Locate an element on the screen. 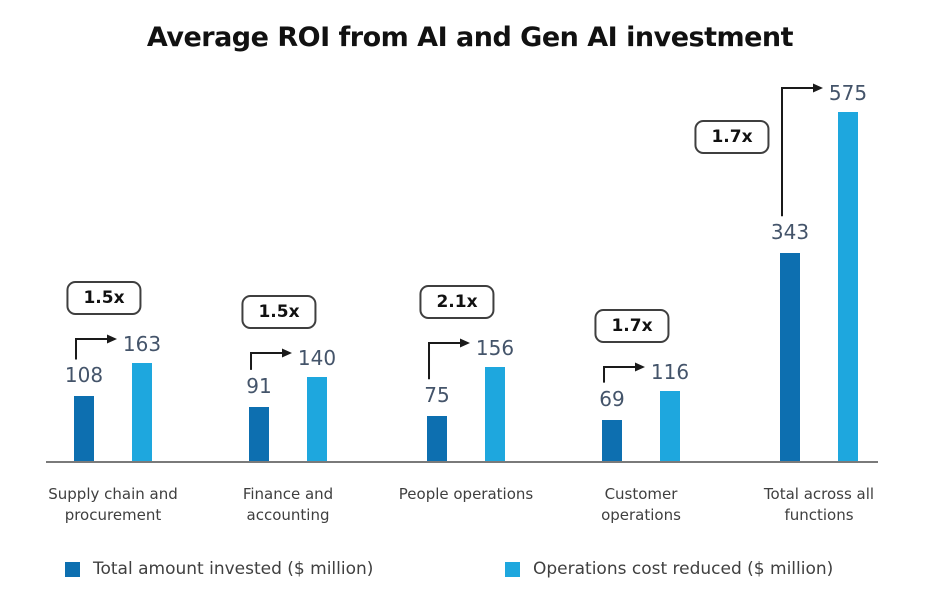 The image size is (940, 605). legend-swatch-reduced is located at coordinates (512, 569).